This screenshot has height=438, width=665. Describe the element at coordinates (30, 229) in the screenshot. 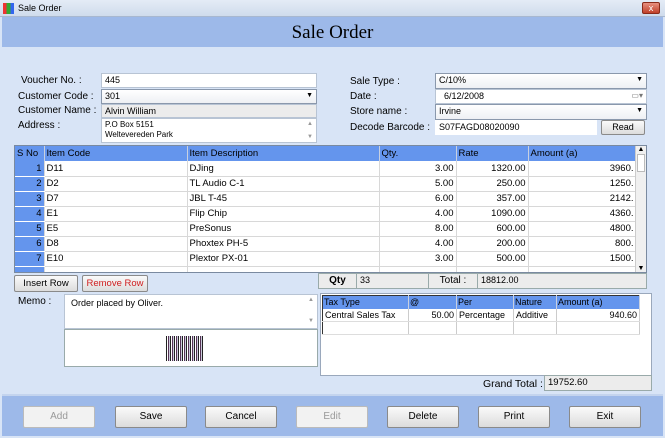

I see `grid-sno-cell: 5` at that location.